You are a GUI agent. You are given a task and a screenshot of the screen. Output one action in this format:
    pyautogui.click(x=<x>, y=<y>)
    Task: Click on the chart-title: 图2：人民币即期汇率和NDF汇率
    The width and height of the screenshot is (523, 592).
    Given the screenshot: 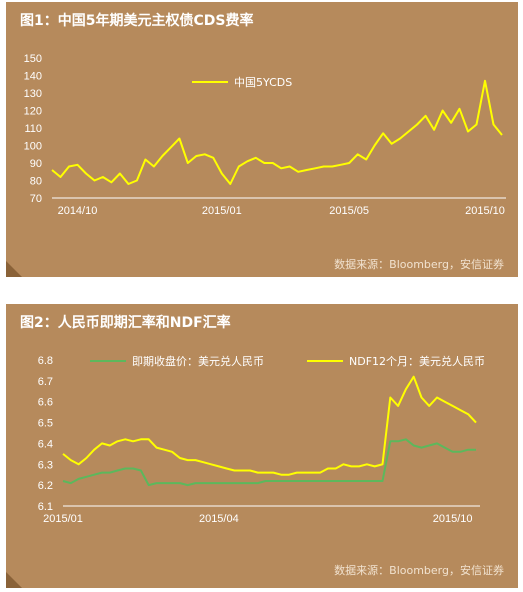 What is the action you would take?
    pyautogui.click(x=125, y=323)
    